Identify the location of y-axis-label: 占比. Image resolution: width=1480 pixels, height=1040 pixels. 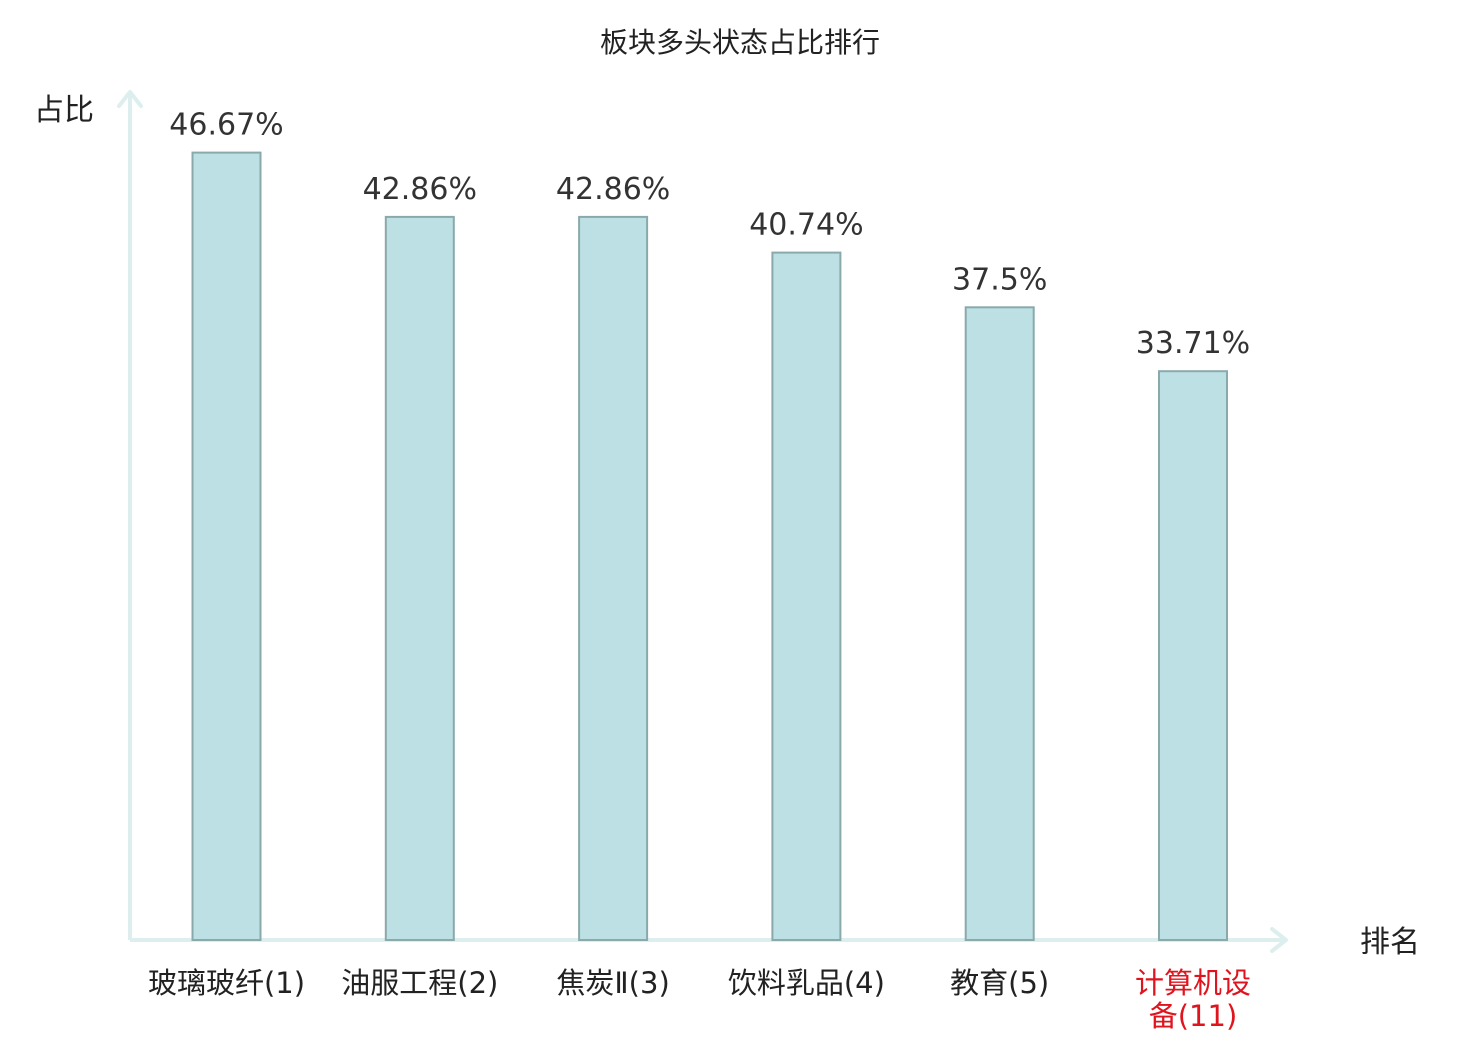
(64, 110).